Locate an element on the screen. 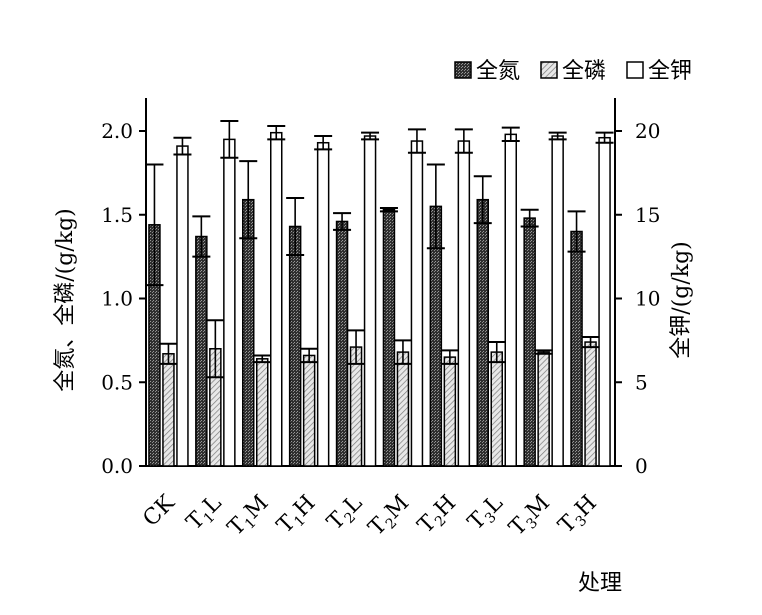 The image size is (762, 615). bar-total-p-ck is located at coordinates (168, 410).